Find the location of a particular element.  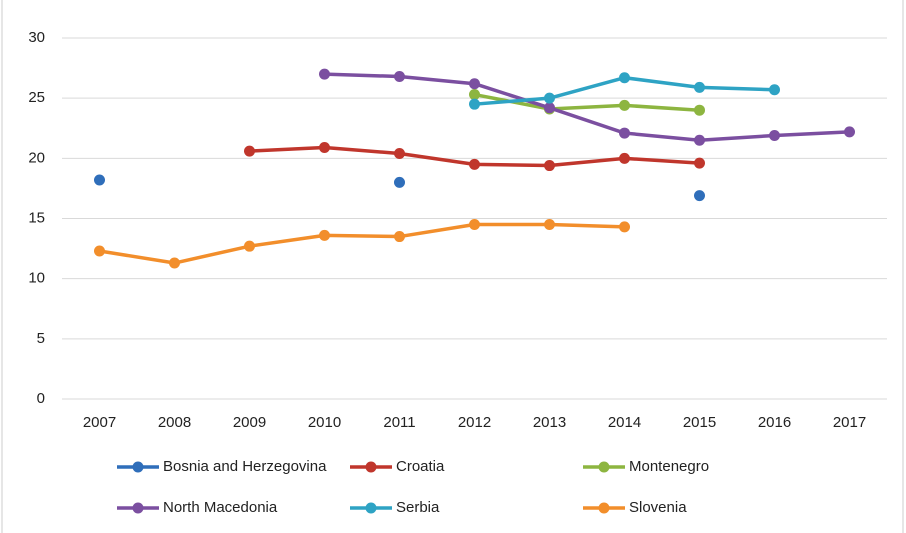

x-tick-label: 2007 is located at coordinates (99, 422).